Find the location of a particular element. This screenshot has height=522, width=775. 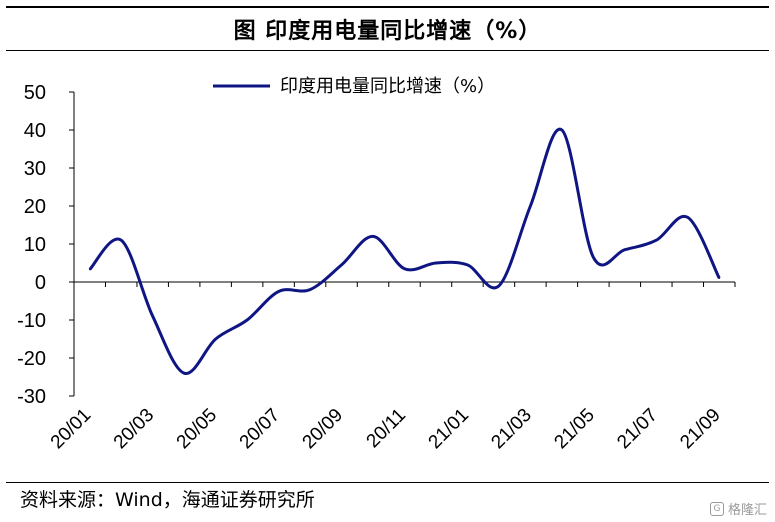

source-bar: 资料来源：Wind，海通证券研究所 is located at coordinates (387, 497).